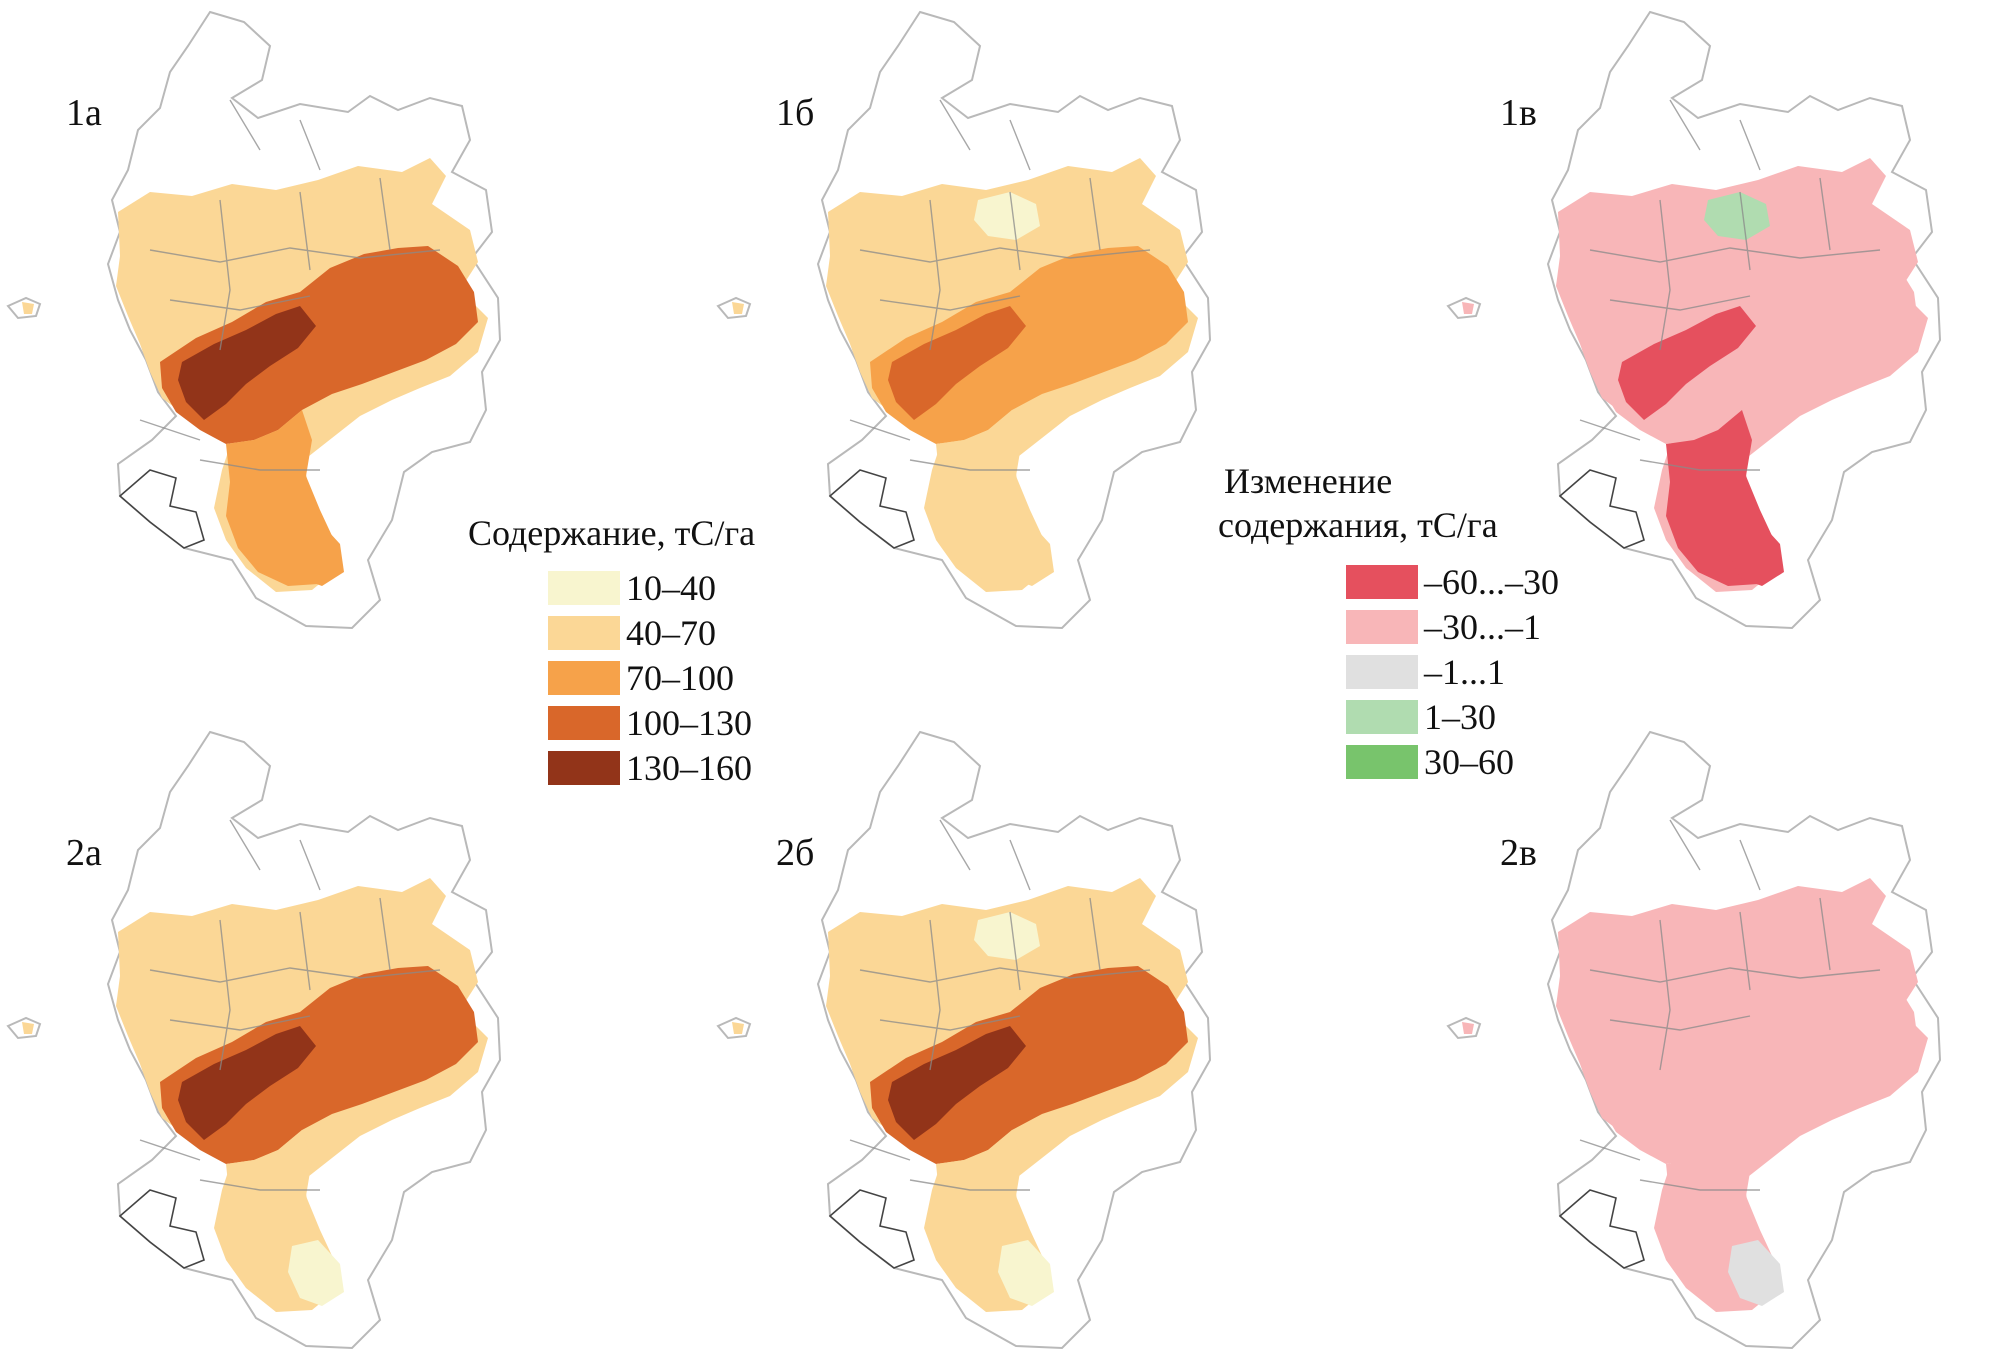 The width and height of the screenshot is (2008, 1365). I want to click on map-2v, so click(1694, 1040).